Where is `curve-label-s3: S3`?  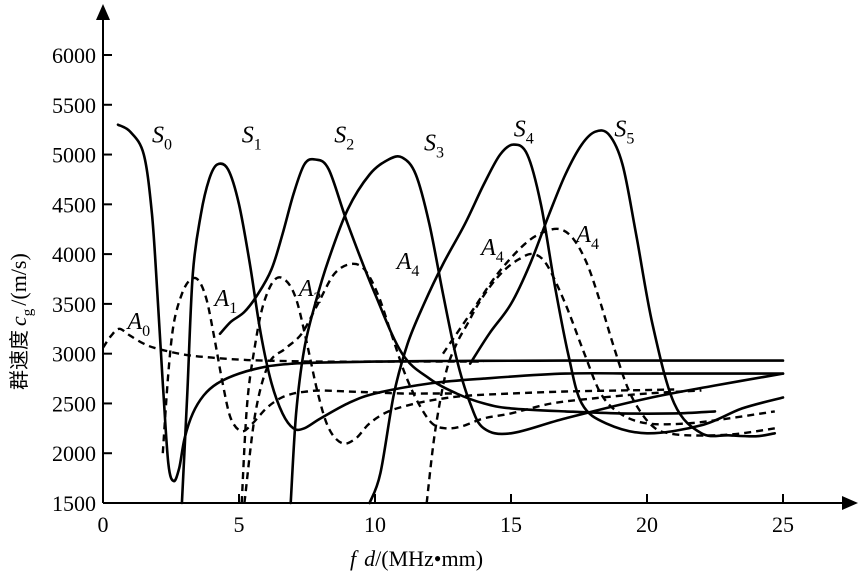
curve-label-s3: S3 is located at coordinates (434, 146).